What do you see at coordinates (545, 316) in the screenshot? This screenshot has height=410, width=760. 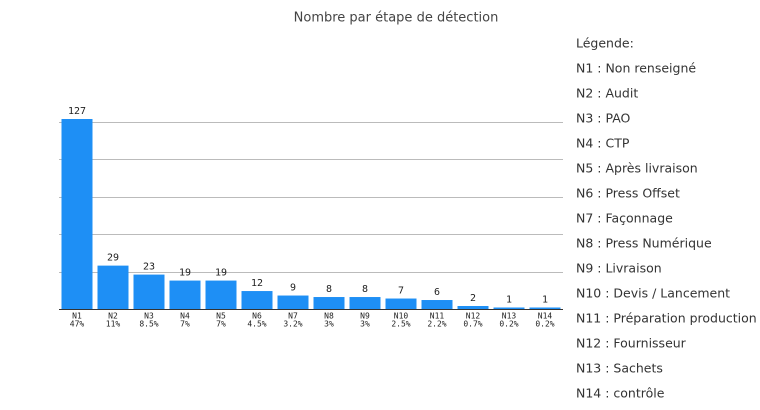 I see `x-tick-label: N14` at bounding box center [545, 316].